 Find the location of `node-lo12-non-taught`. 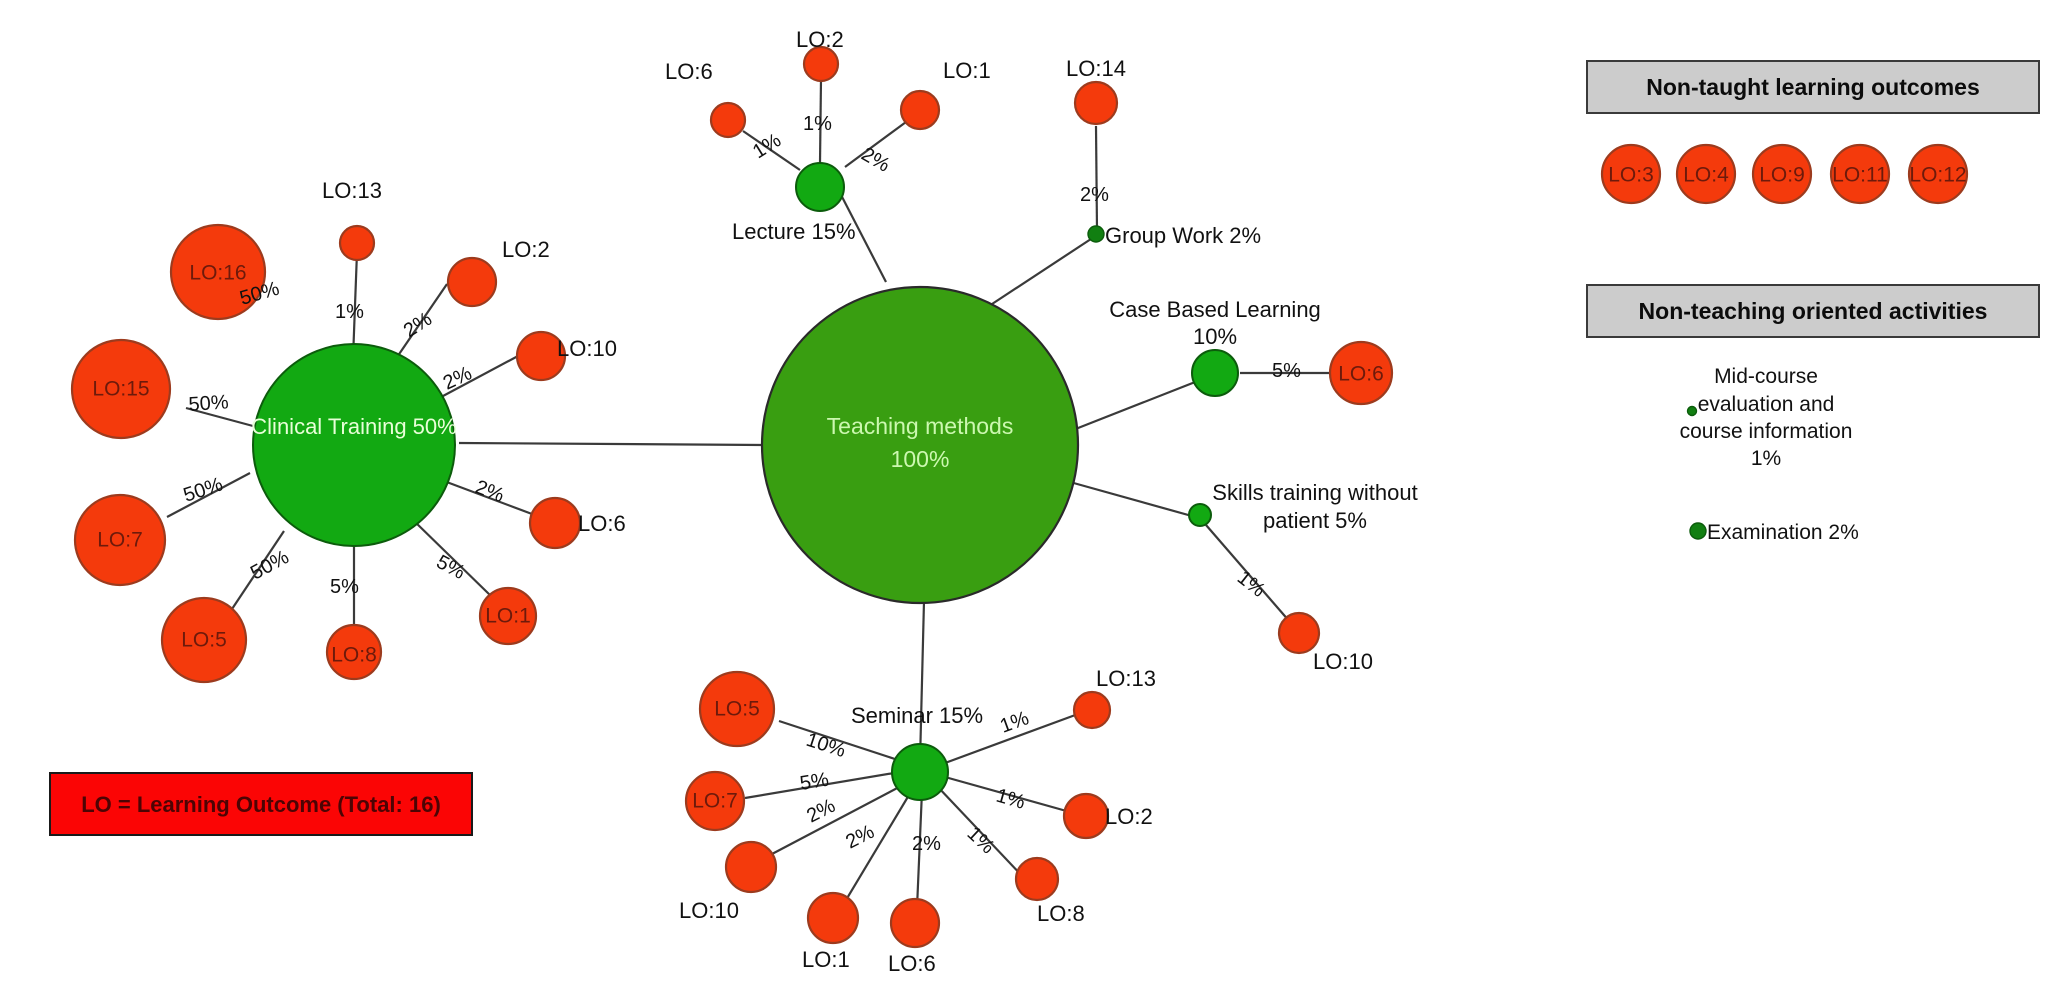

node-lo12-non-taught is located at coordinates (1938, 174).